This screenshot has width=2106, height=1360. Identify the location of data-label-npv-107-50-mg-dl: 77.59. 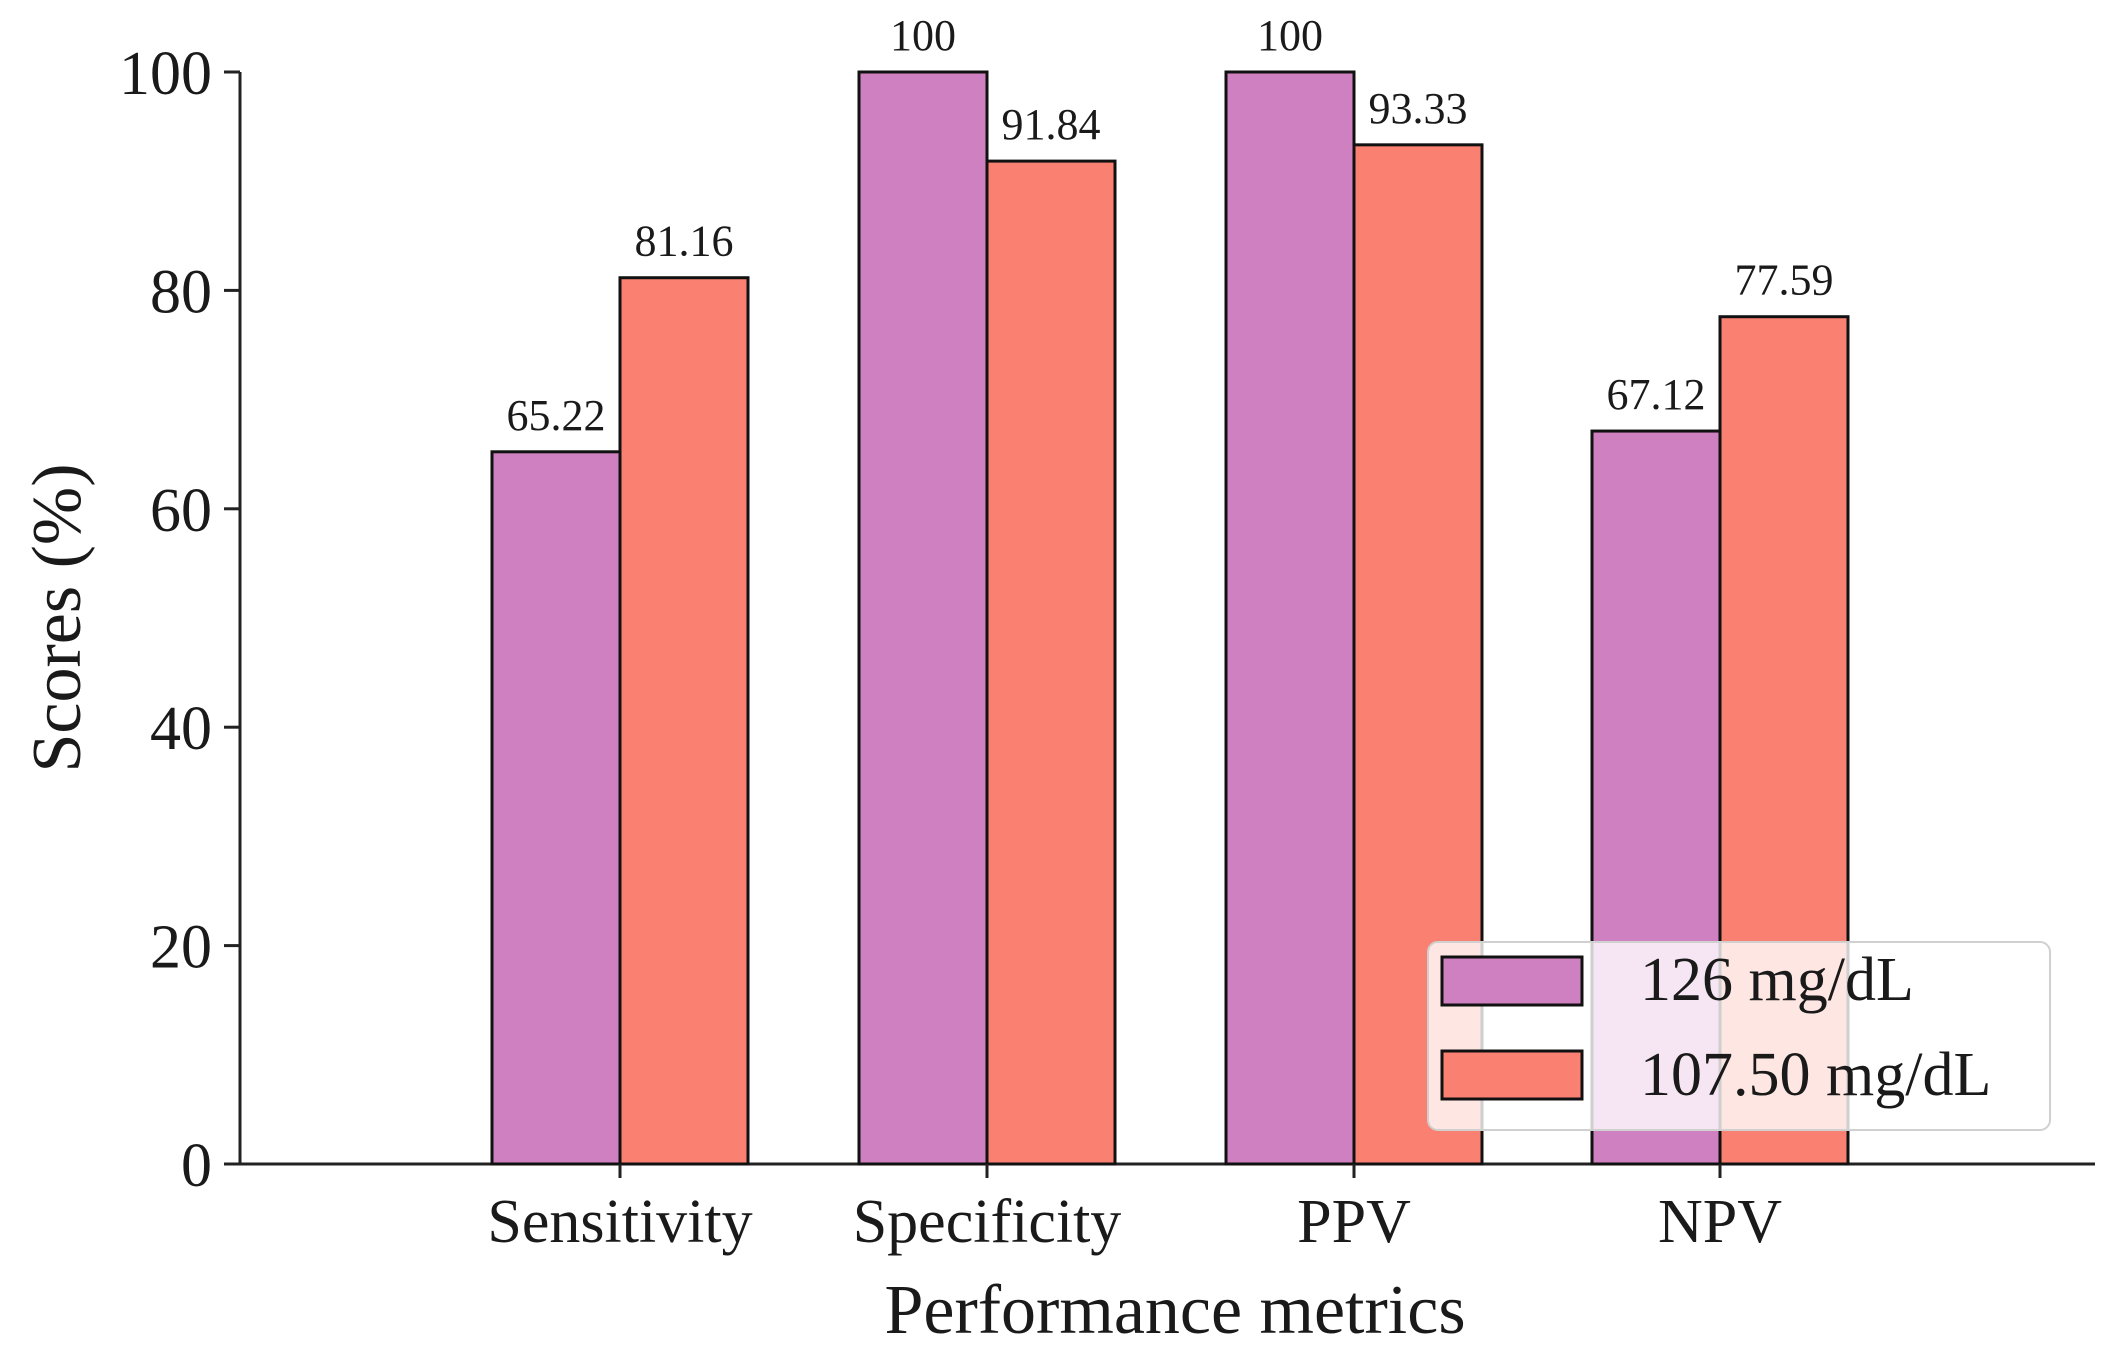
(1784, 280).